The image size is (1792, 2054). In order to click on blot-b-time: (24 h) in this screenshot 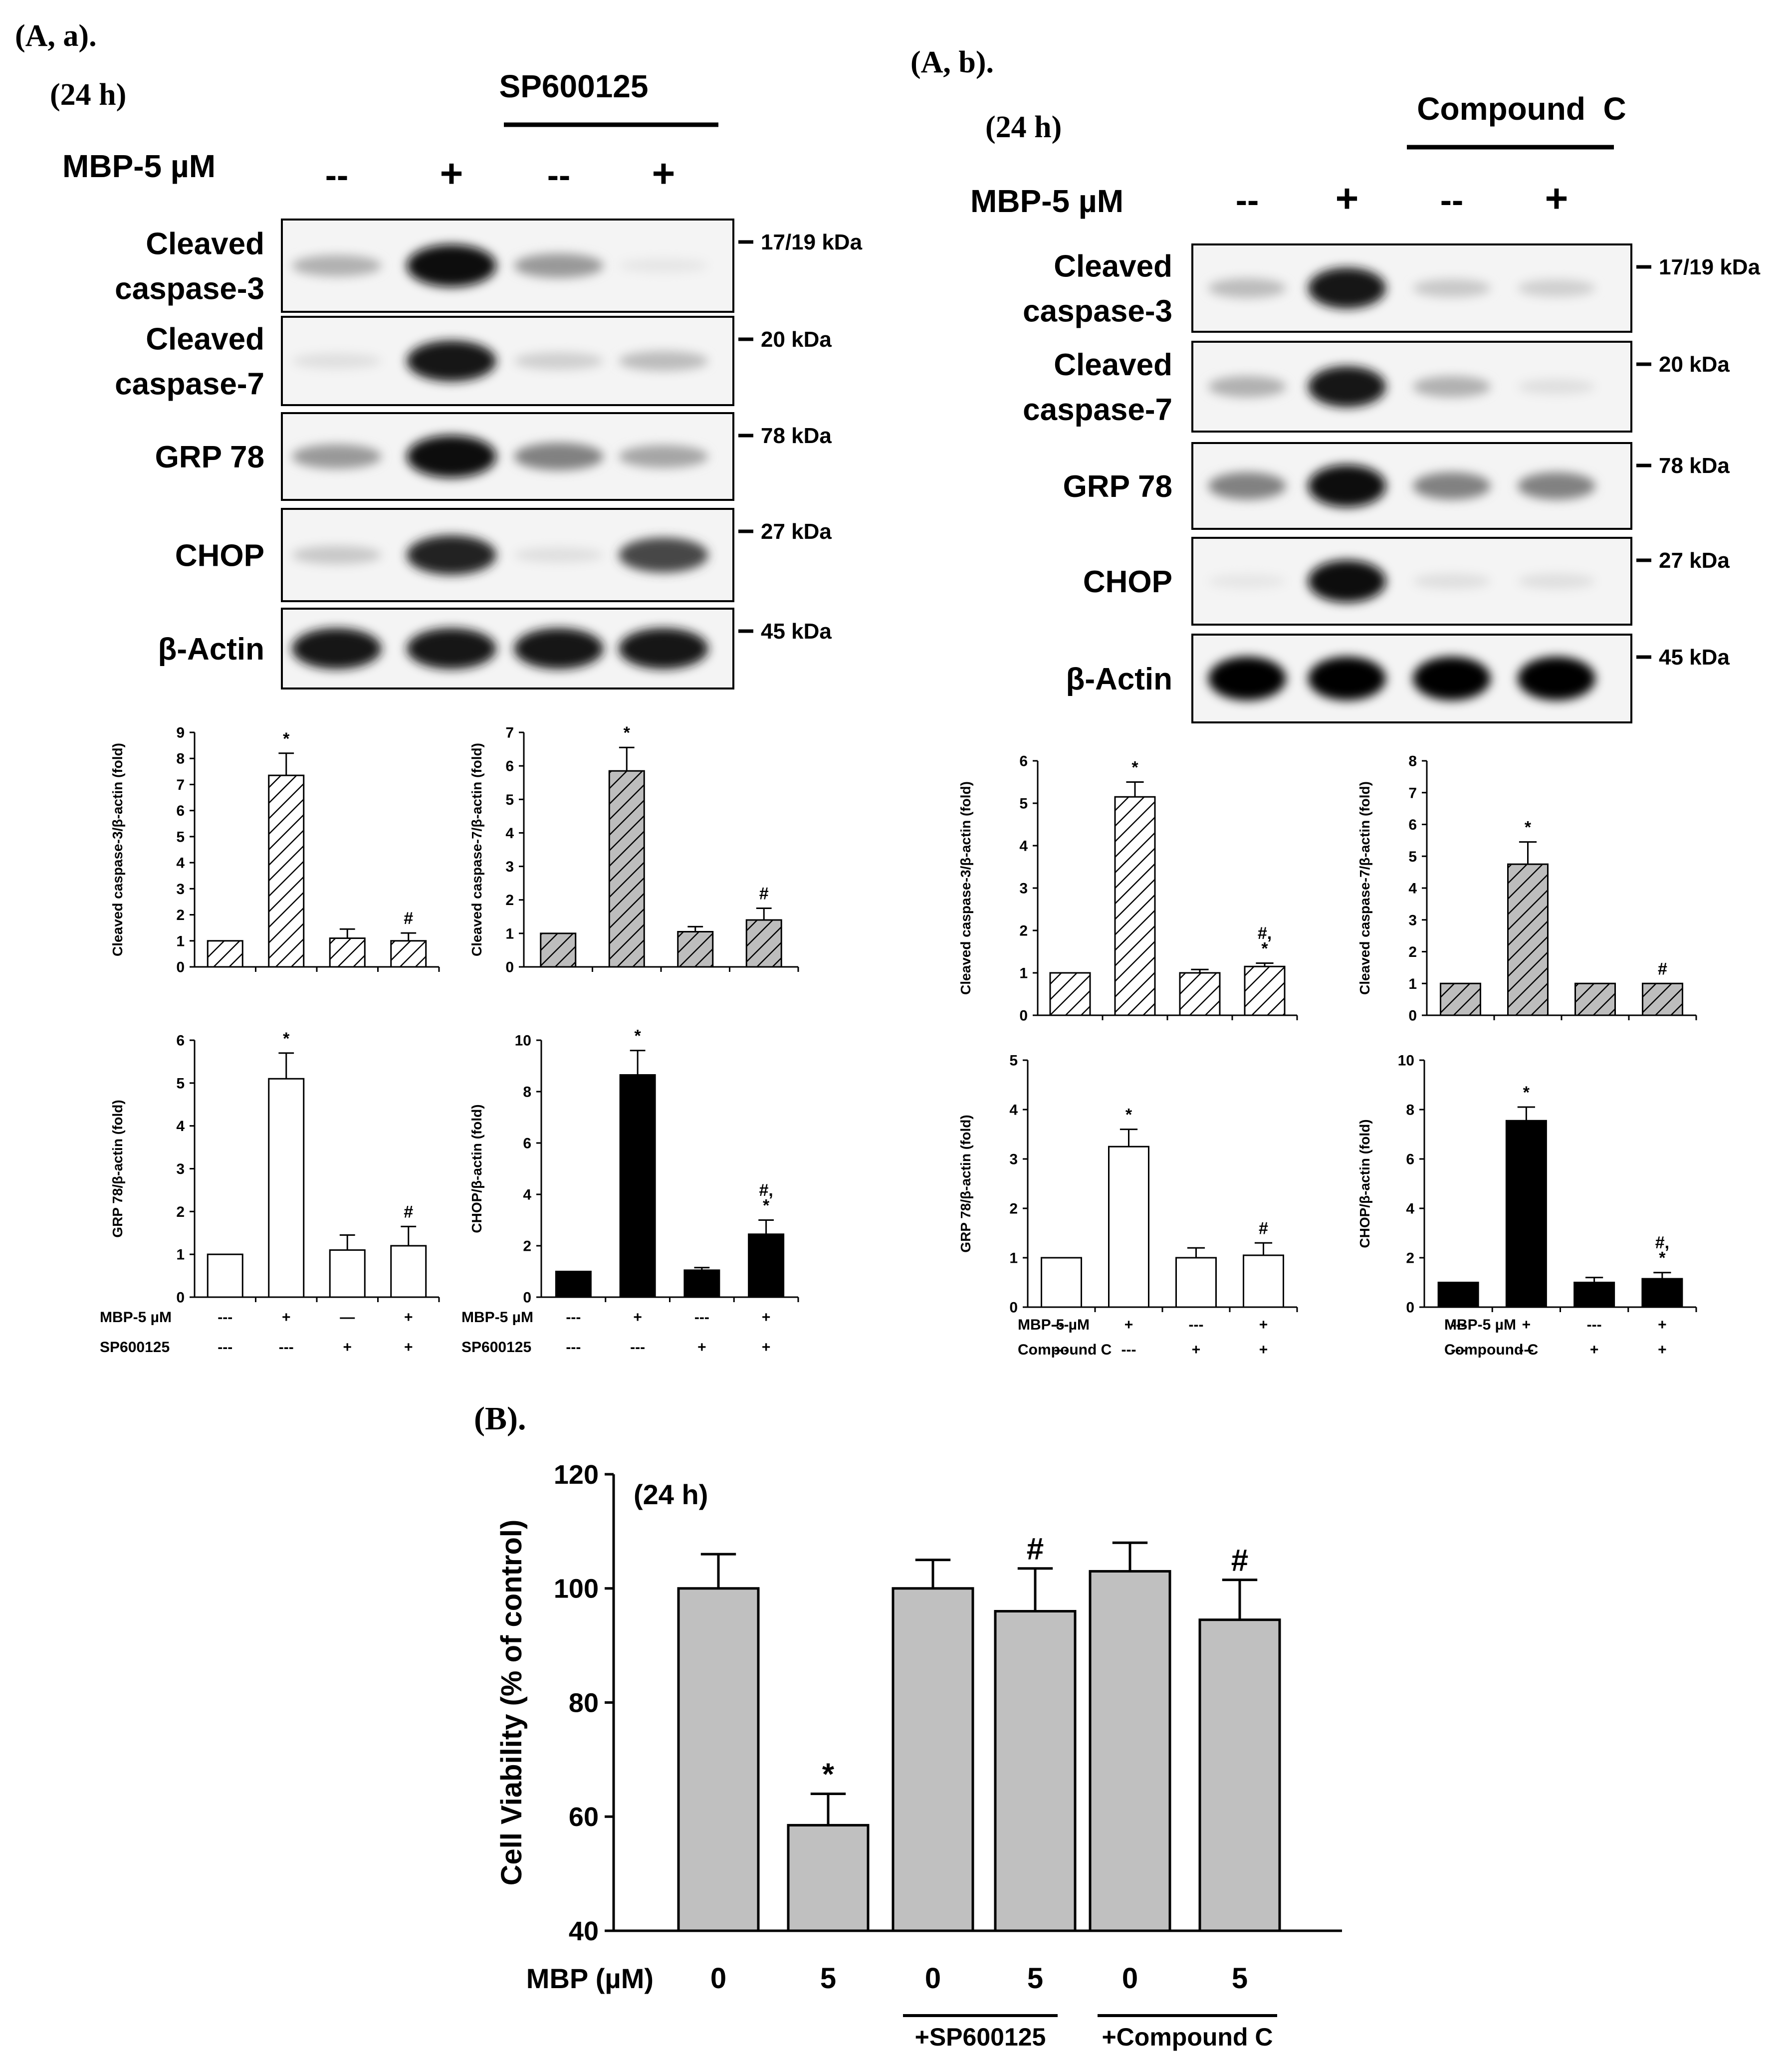, I will do `click(1023, 127)`.